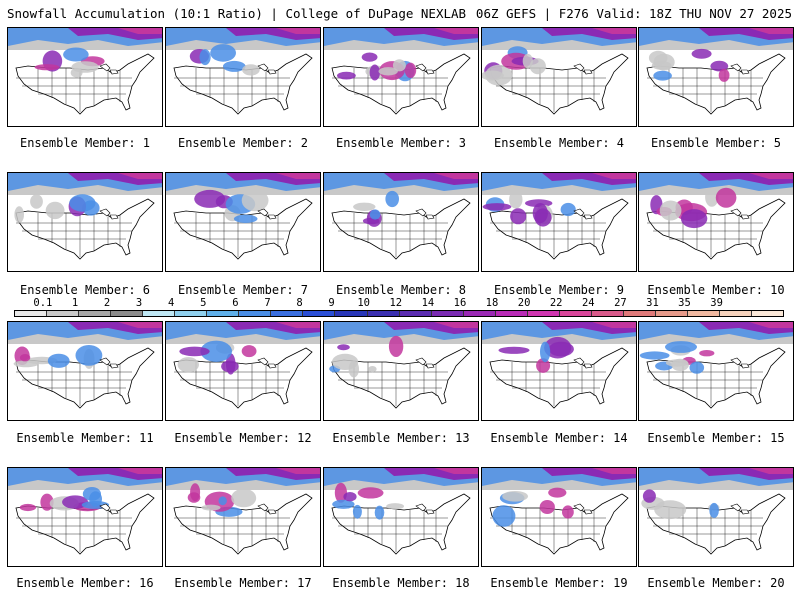  What do you see at coordinates (559, 583) in the screenshot?
I see `ensemble-member-label: Ensemble Member: 19` at bounding box center [559, 583].